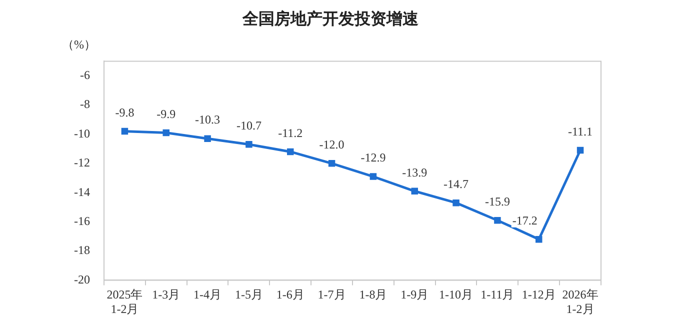 Image resolution: width=691 pixels, height=324 pixels. I want to click on chart-title: 全国房地产开发投资增速, so click(331, 18).